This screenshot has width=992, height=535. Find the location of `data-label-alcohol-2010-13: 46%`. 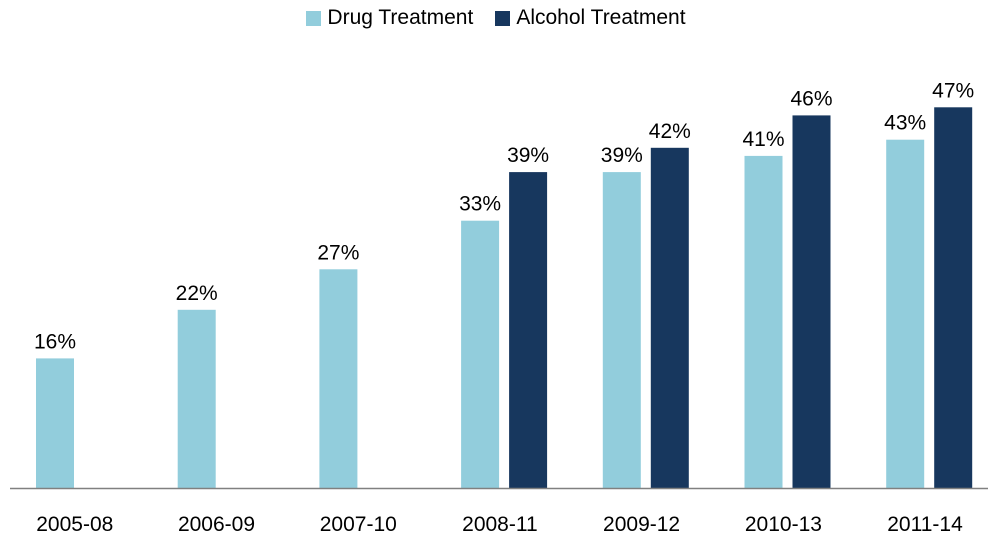

data-label-alcohol-2010-13: 46% is located at coordinates (811, 98).